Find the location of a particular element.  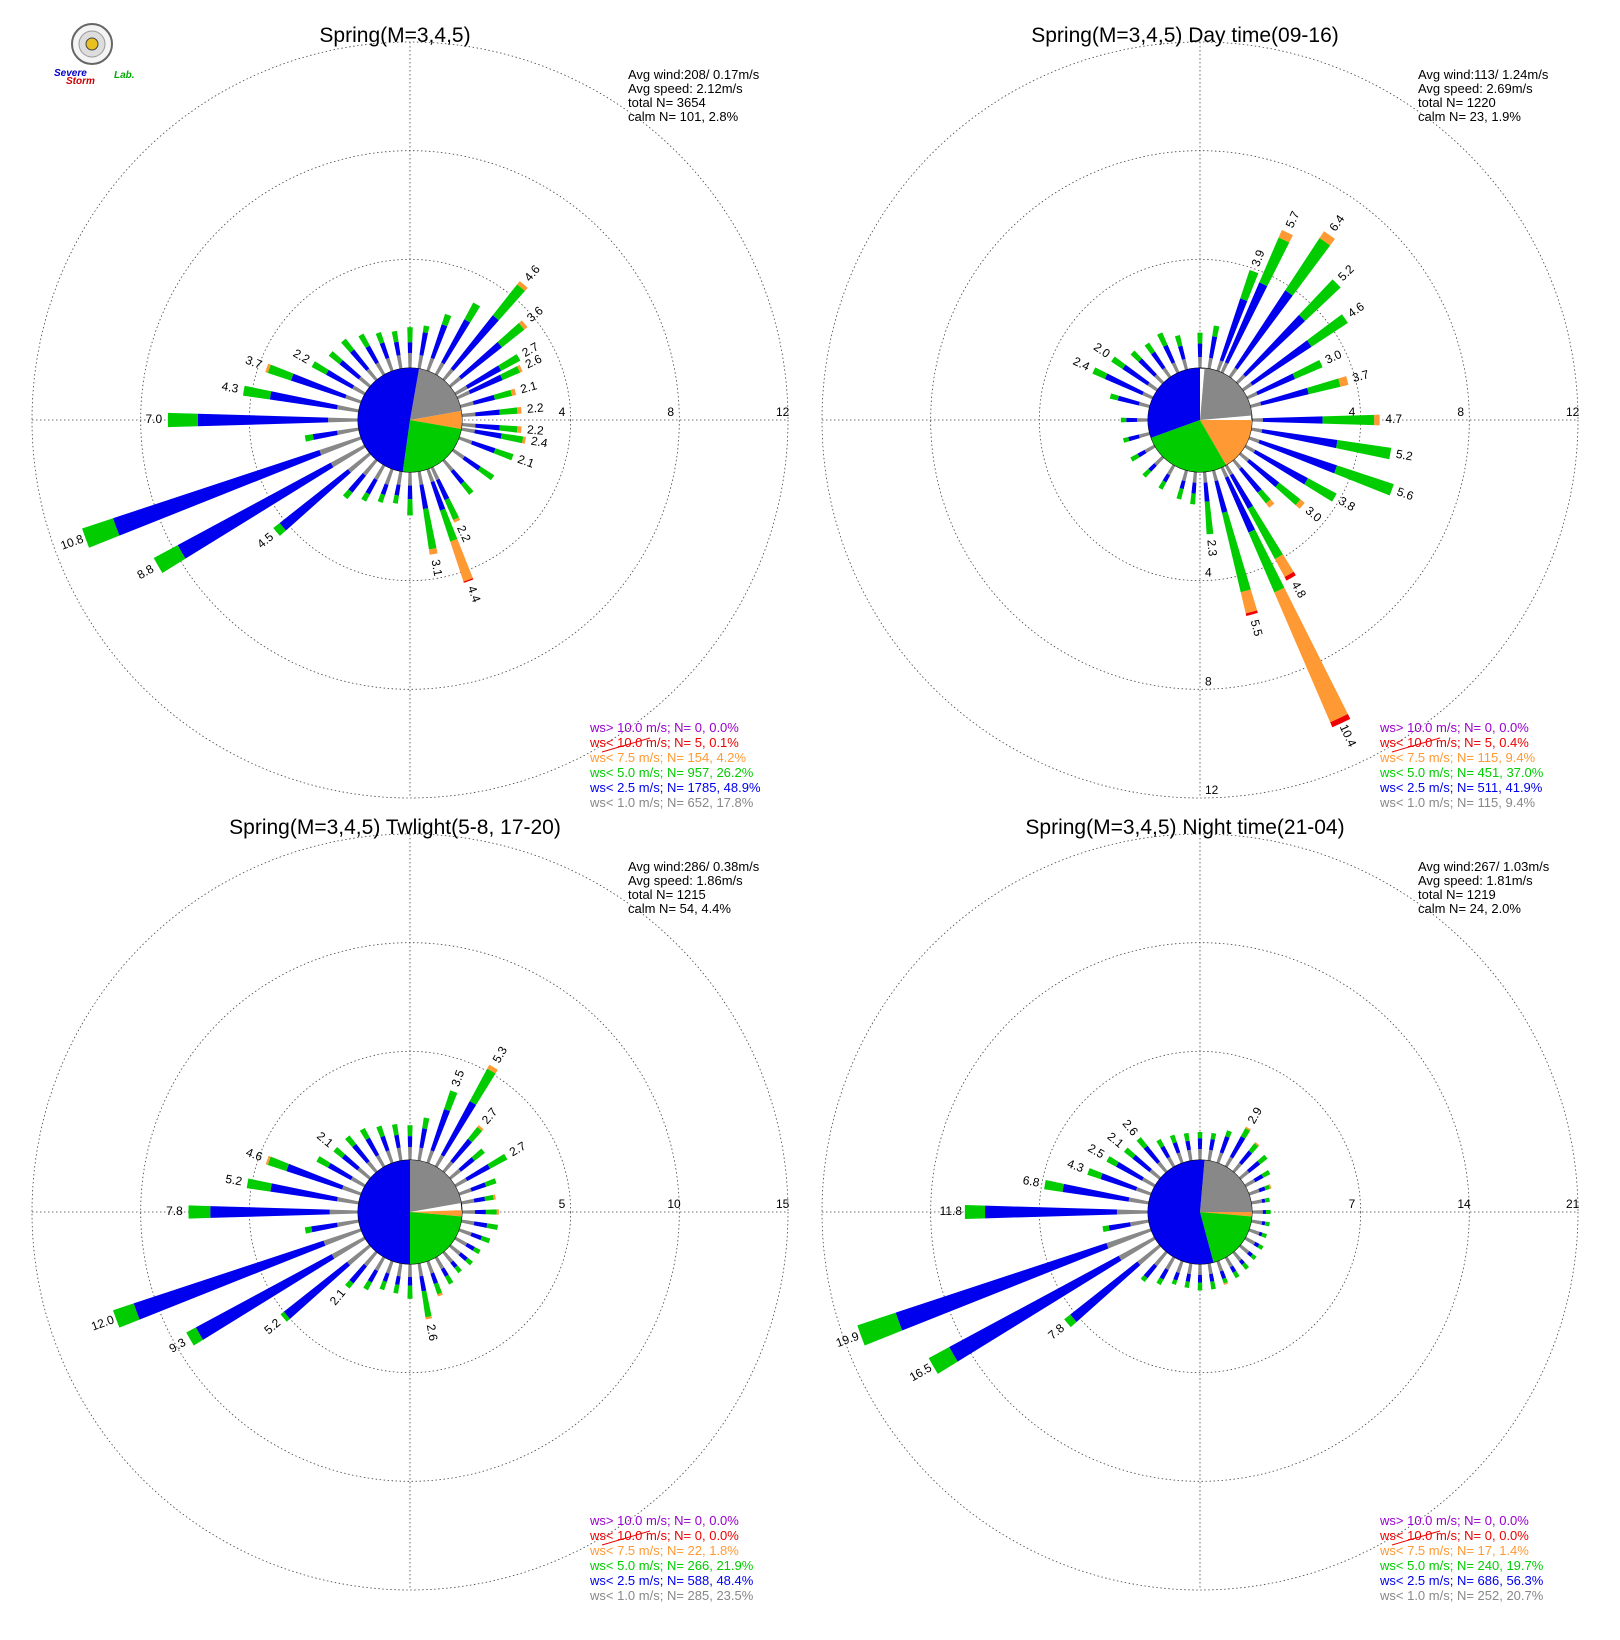

direction-bar: 4.6 is located at coordinates (303, 1170).